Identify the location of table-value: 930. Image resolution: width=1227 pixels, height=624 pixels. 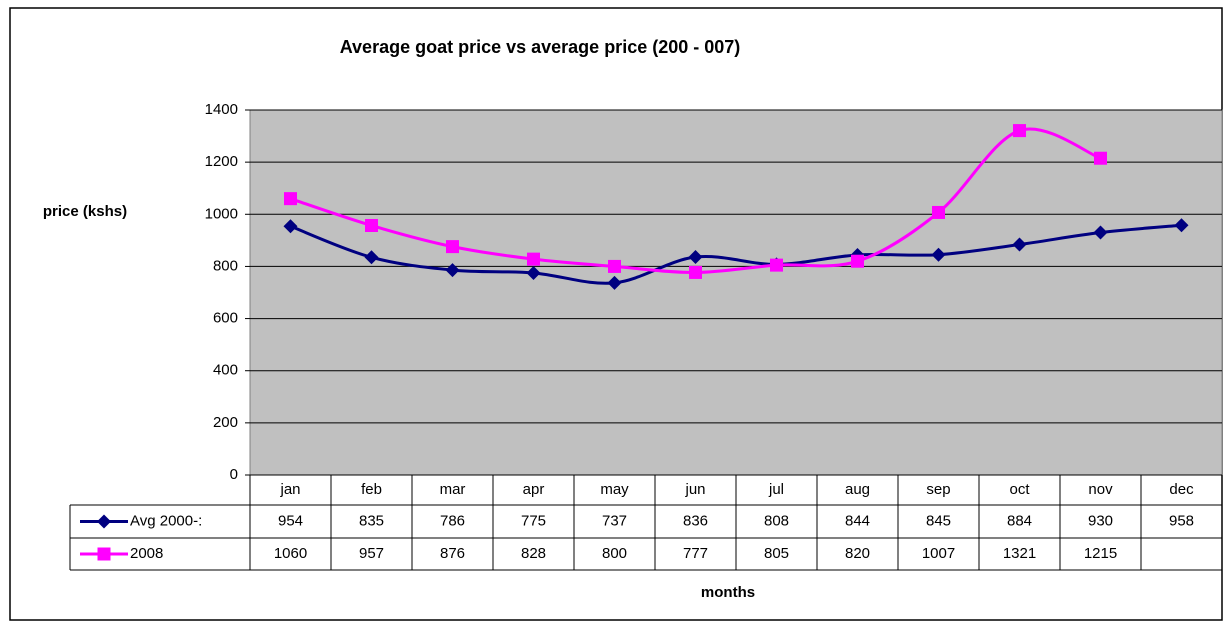
(1100, 520).